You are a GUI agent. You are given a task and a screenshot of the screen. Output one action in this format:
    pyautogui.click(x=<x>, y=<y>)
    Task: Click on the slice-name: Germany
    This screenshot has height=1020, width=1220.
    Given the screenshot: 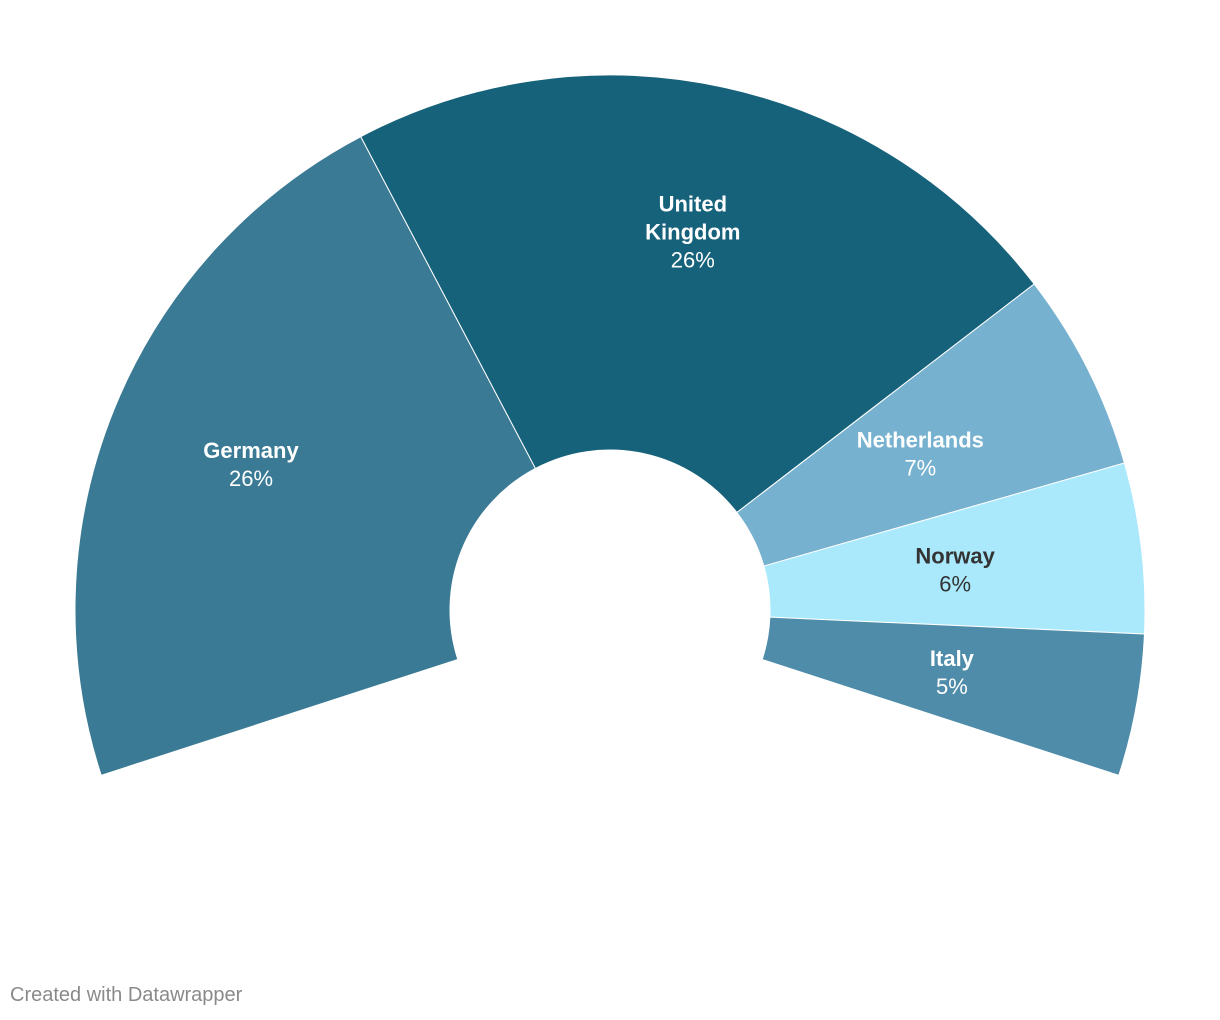 What is the action you would take?
    pyautogui.click(x=251, y=450)
    